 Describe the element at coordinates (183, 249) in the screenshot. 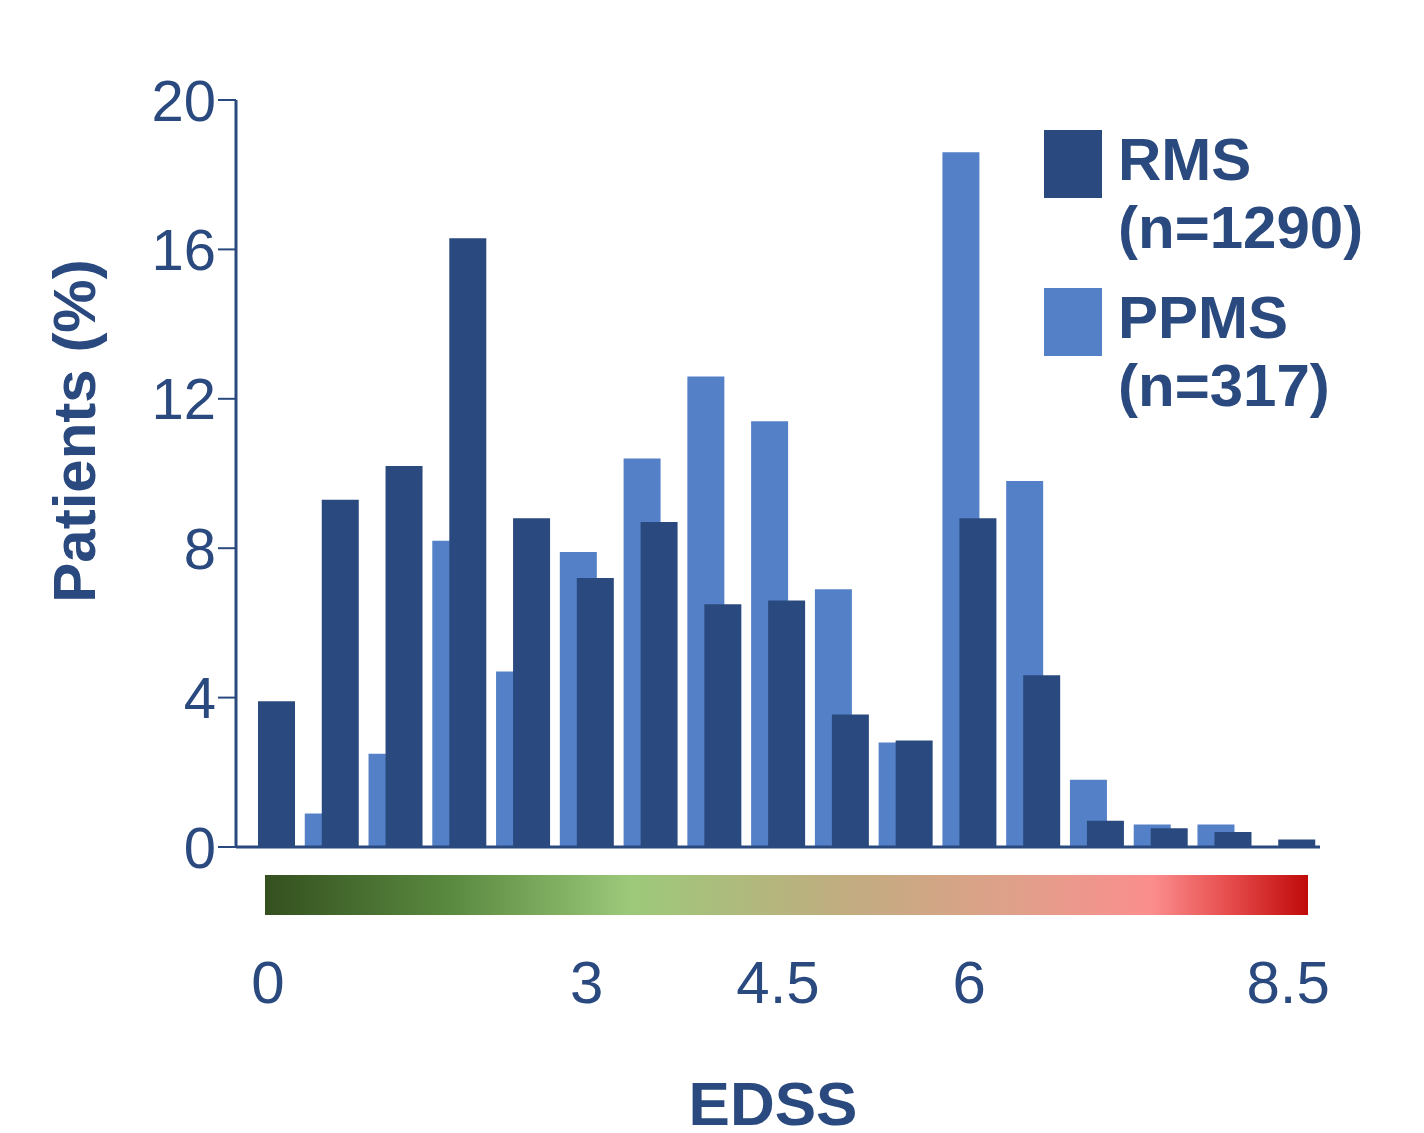

I see `y-tick-label: 16` at that location.